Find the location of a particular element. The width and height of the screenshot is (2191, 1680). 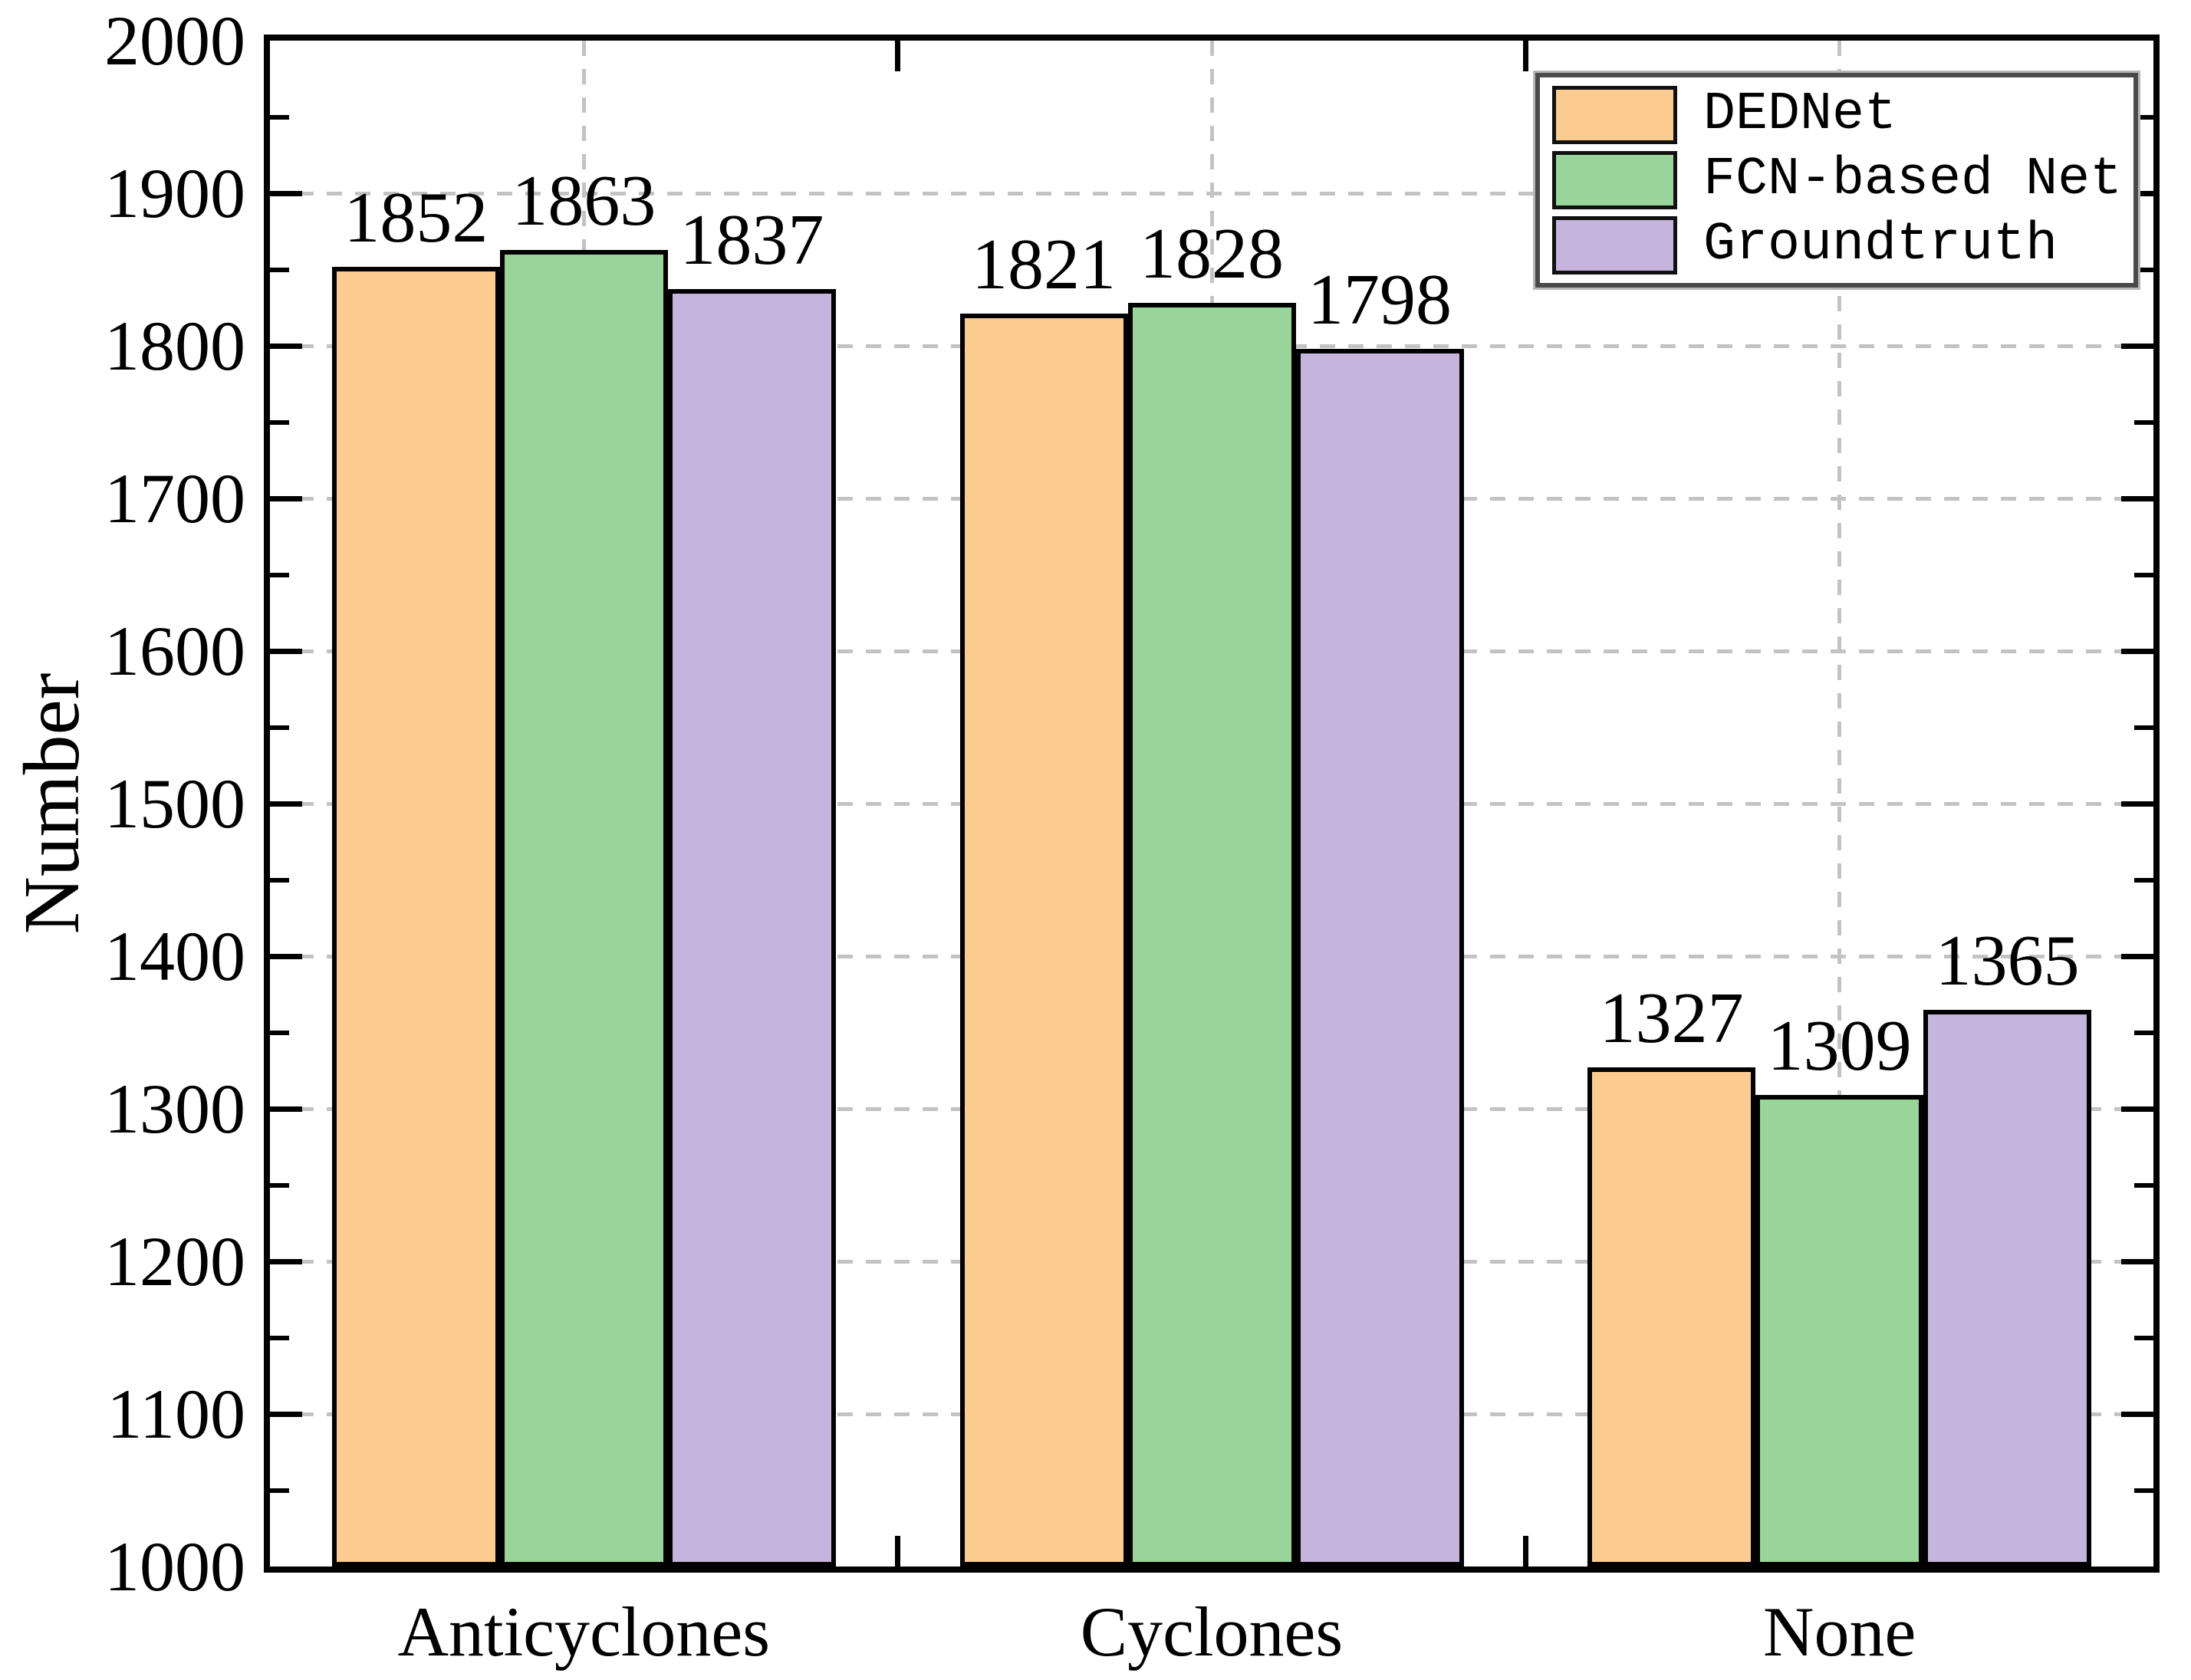

legend-item: DEDNet is located at coordinates (1841, 115).